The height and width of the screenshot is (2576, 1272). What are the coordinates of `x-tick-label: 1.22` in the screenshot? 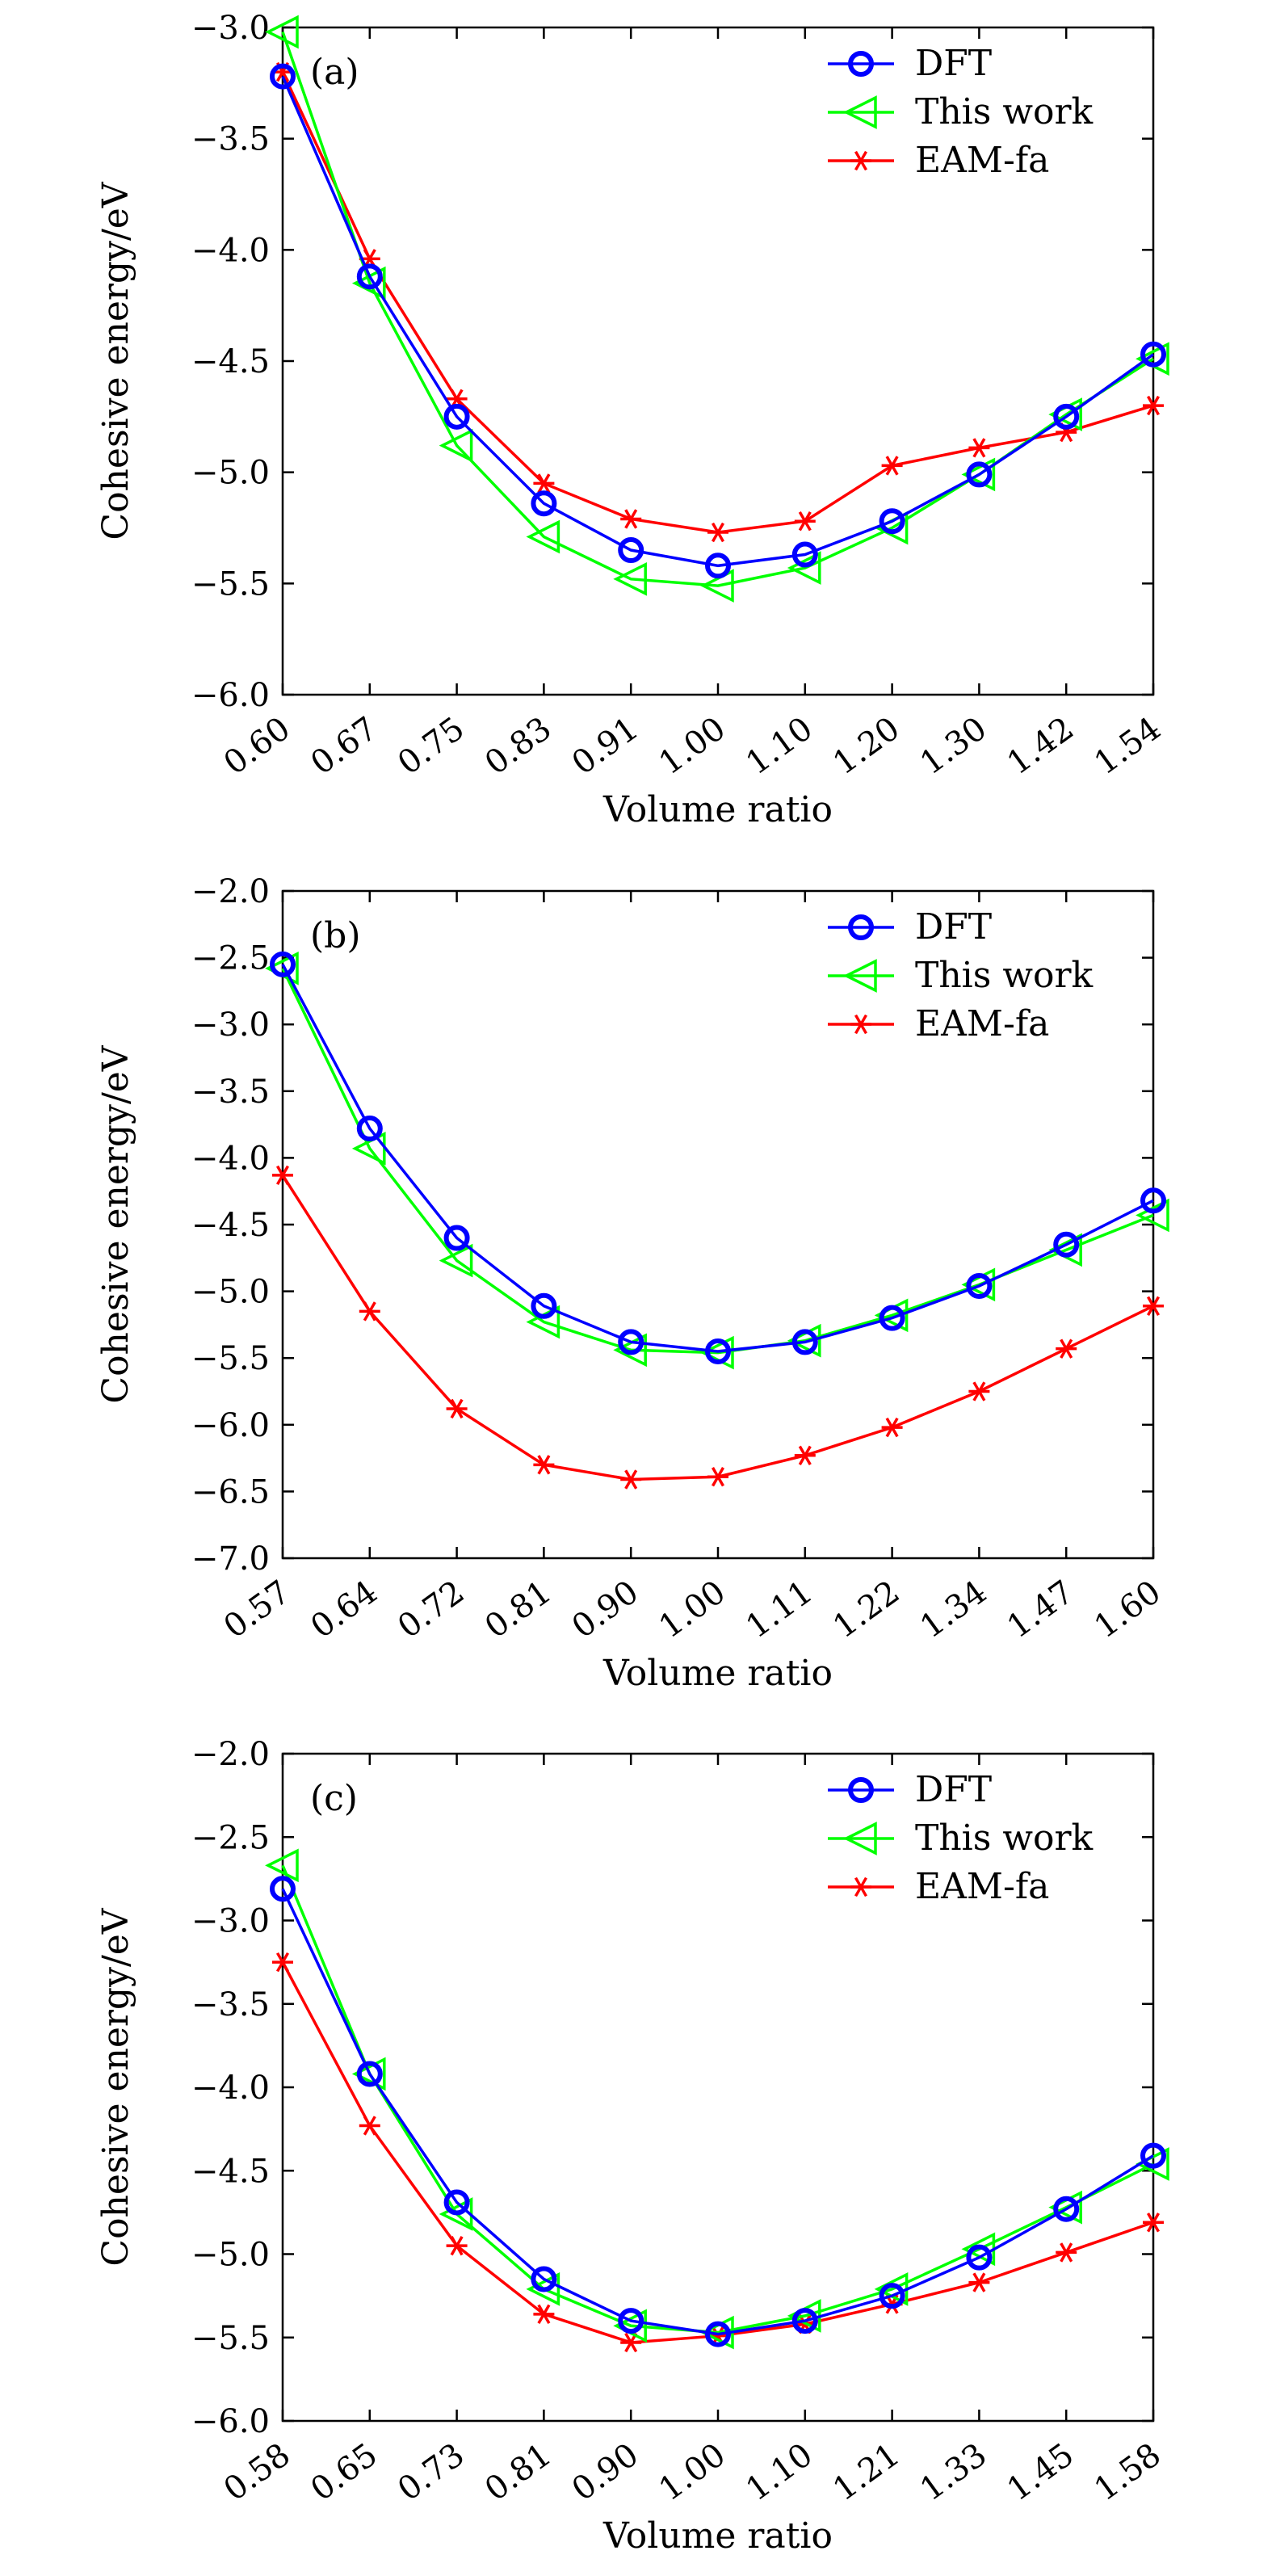 It's located at (866, 1610).